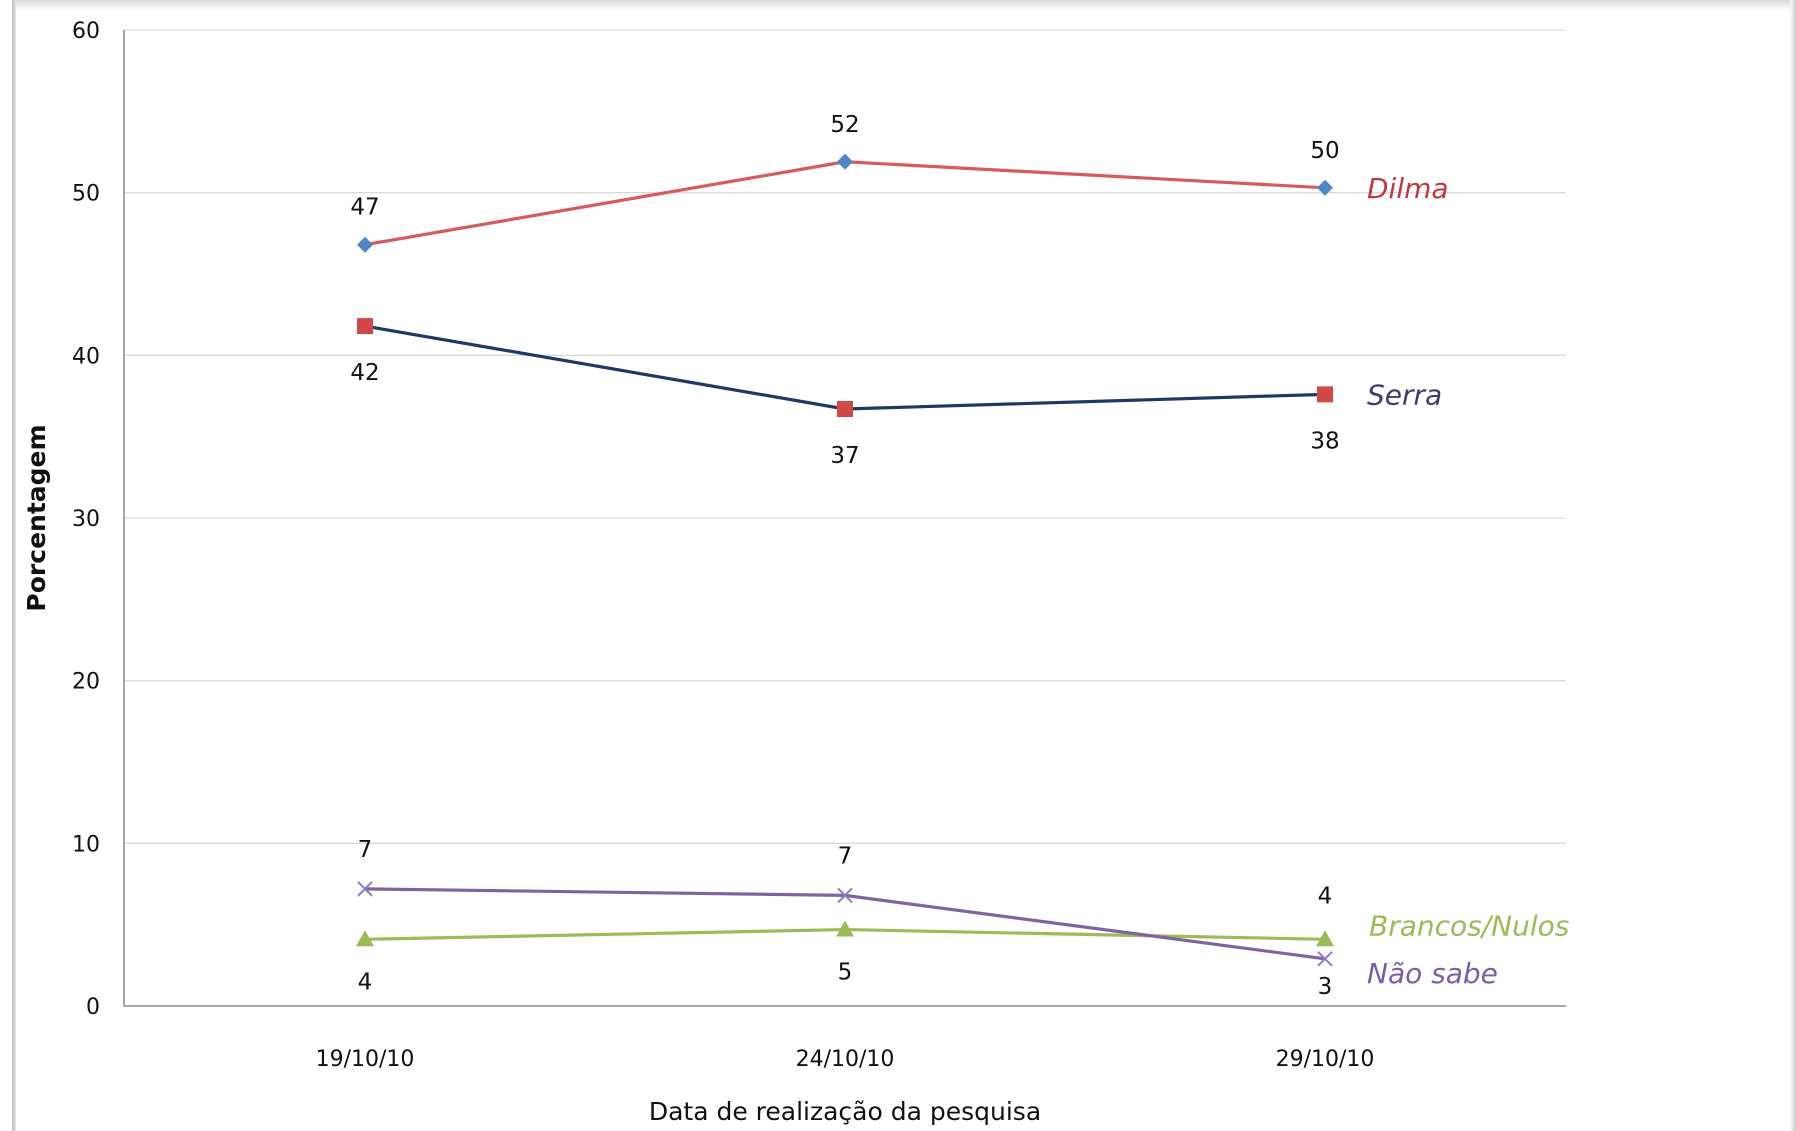 The image size is (1796, 1131). I want to click on series-labels: Dilma Serra Brancos/Nulos Não sabe, so click(1468, 581).